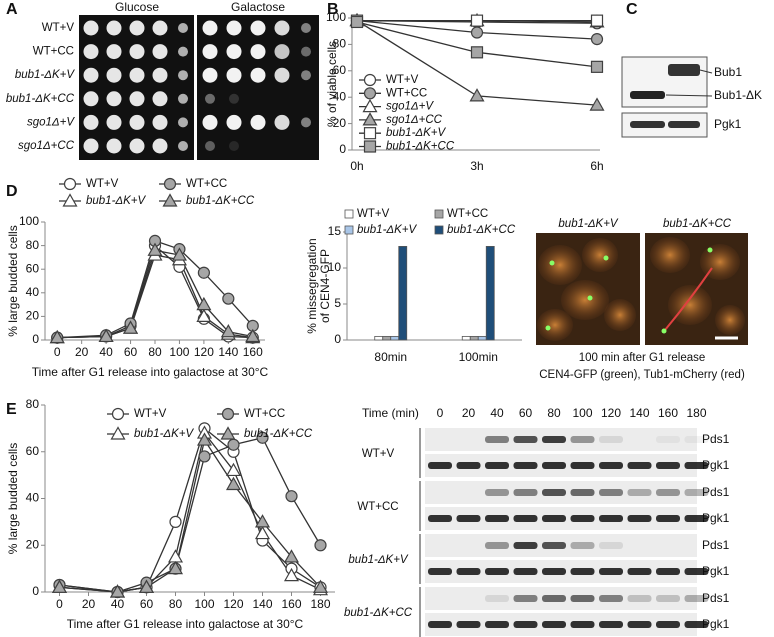 This screenshot has width=774, height=637. Describe the element at coordinates (668, 413) in the screenshot. I see `time-label: 160` at that location.